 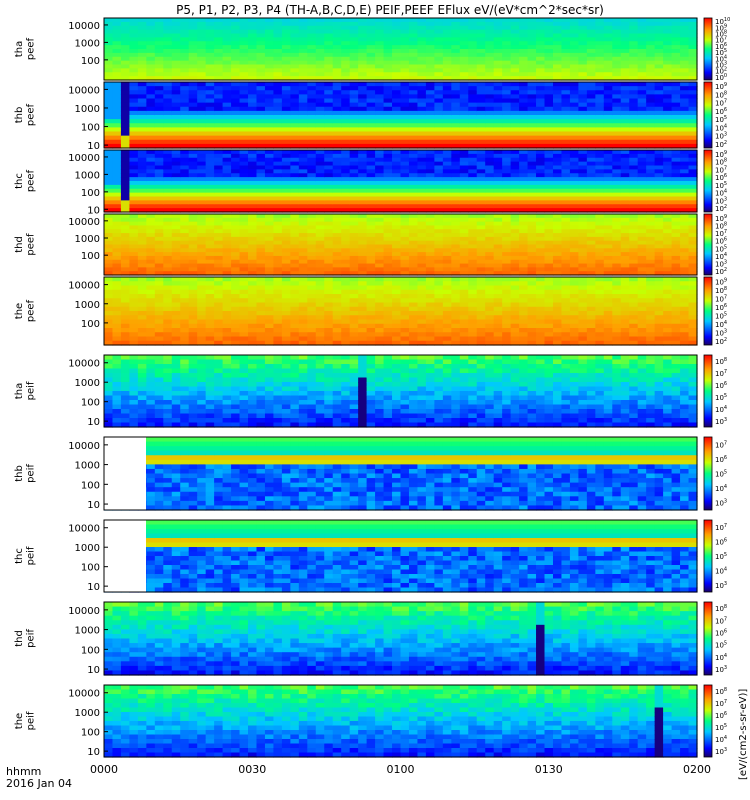 What do you see at coordinates (25, 720) in the screenshot?
I see `panel-label: thepeif` at bounding box center [25, 720].